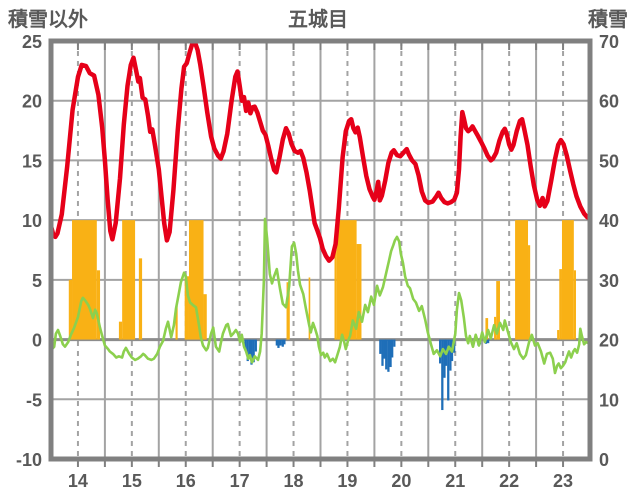 Image resolution: width=636 pixels, height=501 pixels. I want to click on right-tick-label: 70, so click(609, 42).